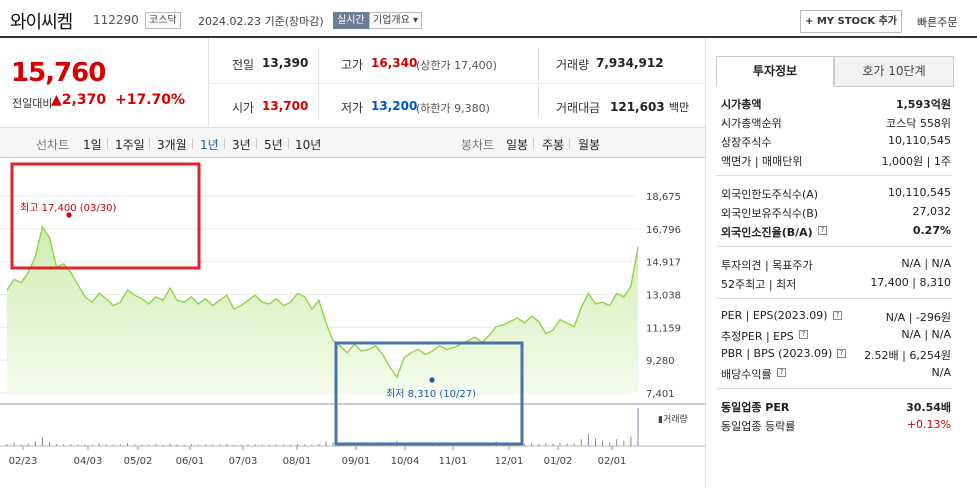  I want to click on tab-orderbook: 호가 10단계, so click(894, 71).